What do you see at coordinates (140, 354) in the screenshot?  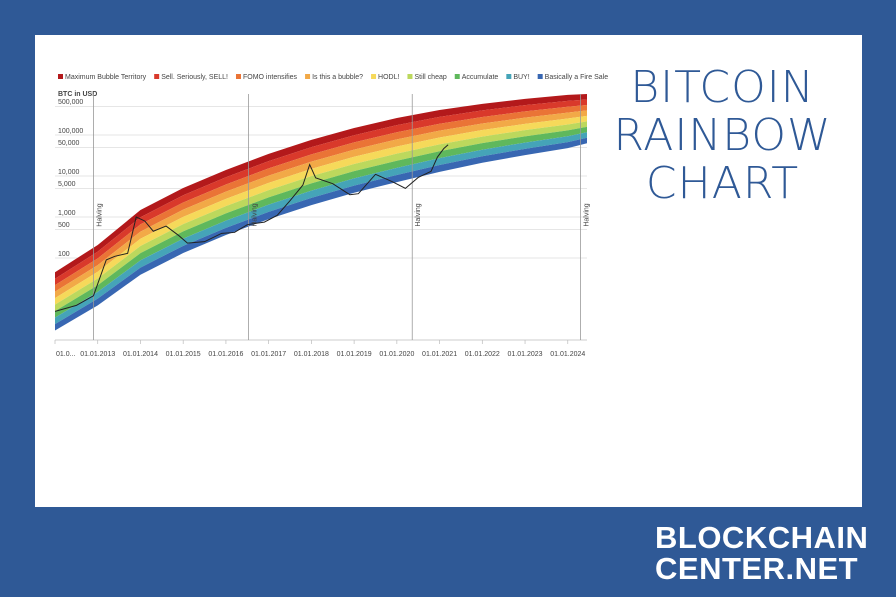 I see `x-tick-label: 01.01.2014` at bounding box center [140, 354].